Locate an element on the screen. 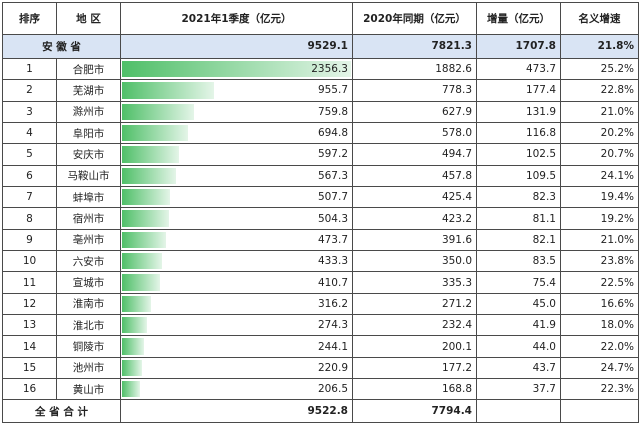 The image size is (640, 427). row-rank: 5 is located at coordinates (29, 154).